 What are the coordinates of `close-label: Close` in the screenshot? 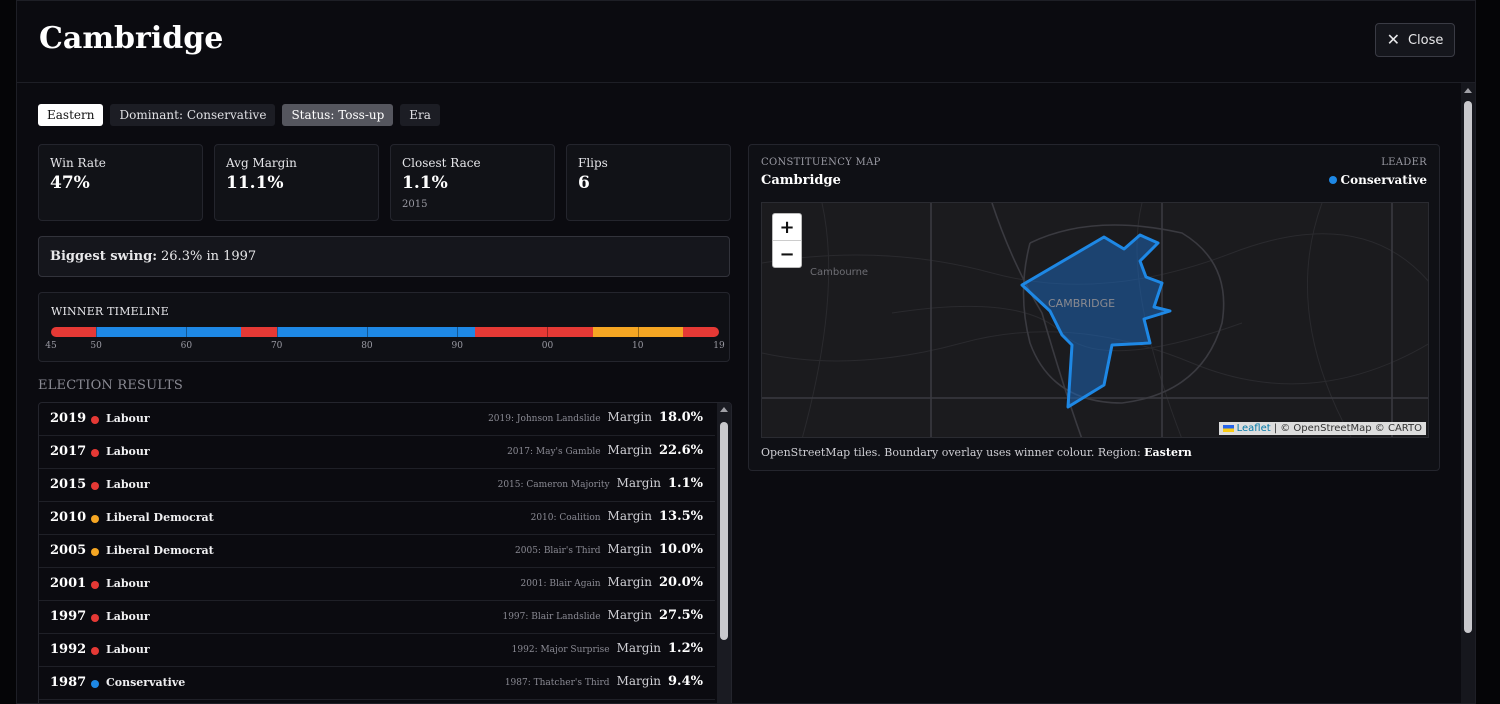 It's located at (1425, 40).